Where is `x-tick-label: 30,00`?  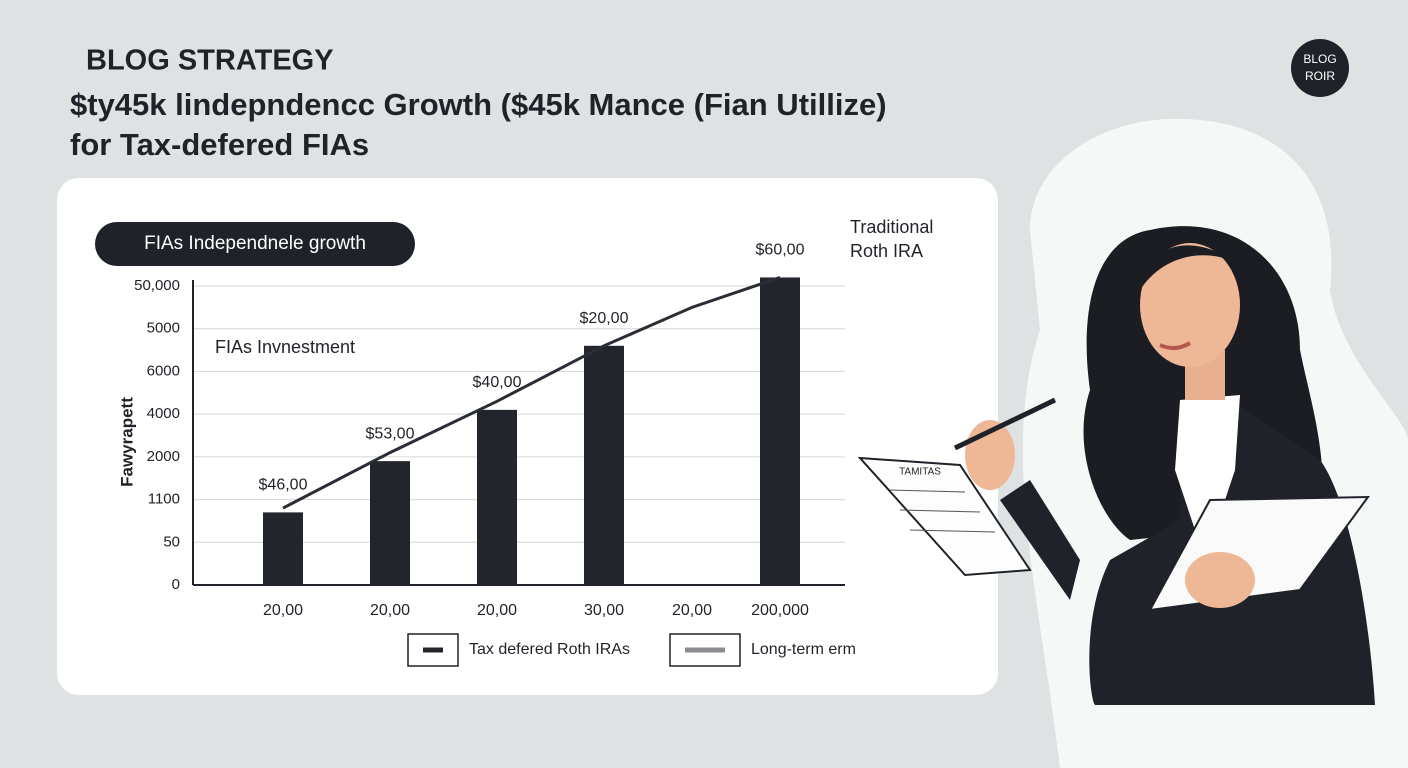 x-tick-label: 30,00 is located at coordinates (604, 610).